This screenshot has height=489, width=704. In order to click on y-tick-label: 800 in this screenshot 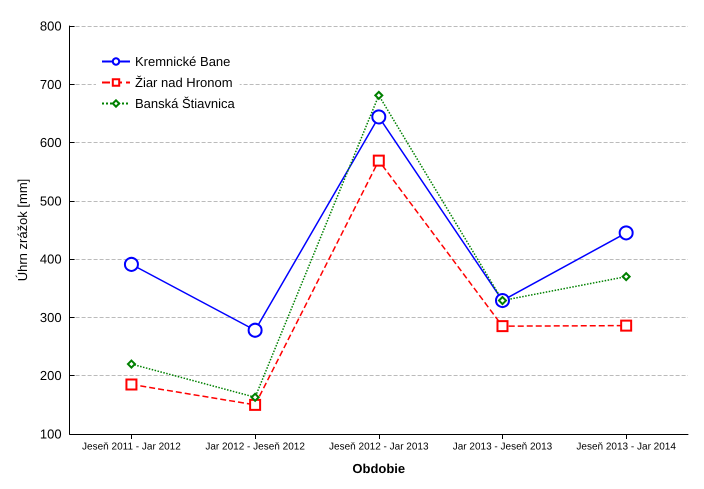, I will do `click(51, 26)`.